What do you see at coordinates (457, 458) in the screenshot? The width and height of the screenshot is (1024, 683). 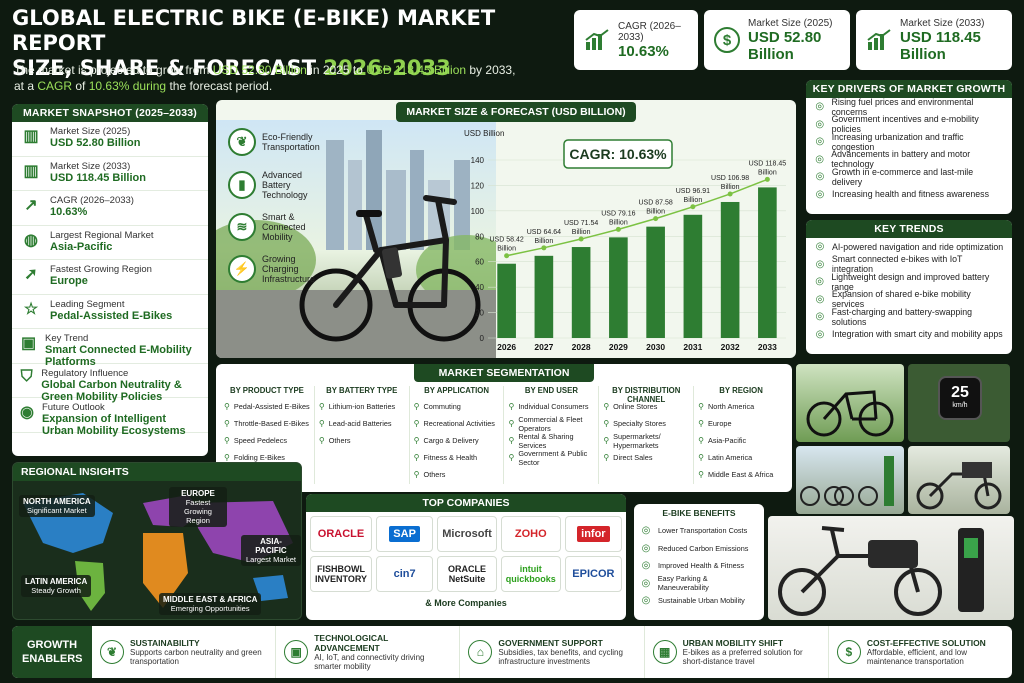 I see `segment-item: ⚲ Fitness & Health` at bounding box center [457, 458].